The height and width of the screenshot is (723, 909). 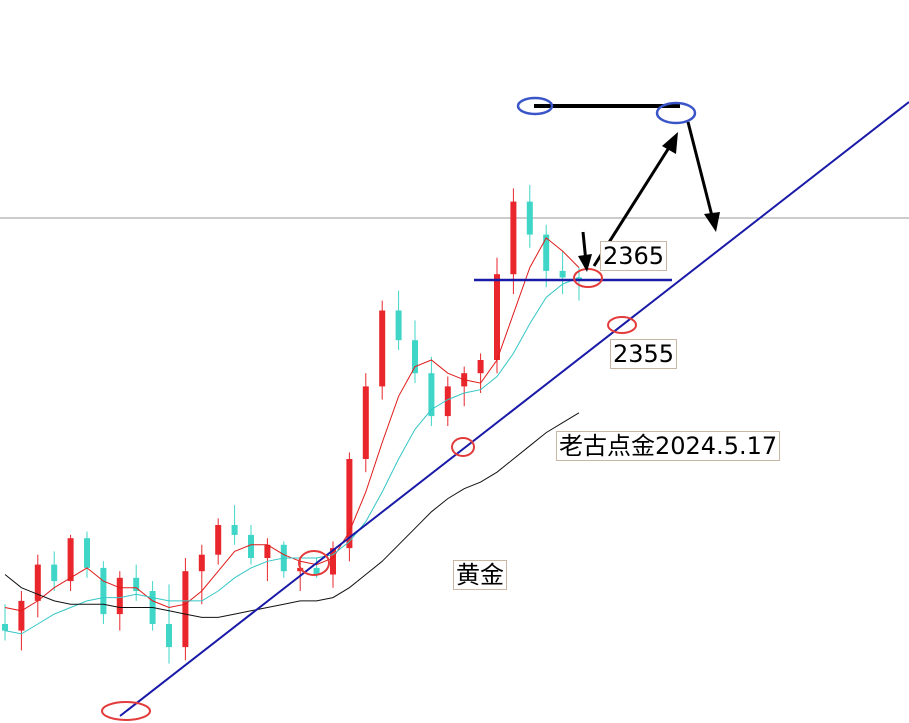 I want to click on arrow-down-to-trend, so click(x=700, y=169).